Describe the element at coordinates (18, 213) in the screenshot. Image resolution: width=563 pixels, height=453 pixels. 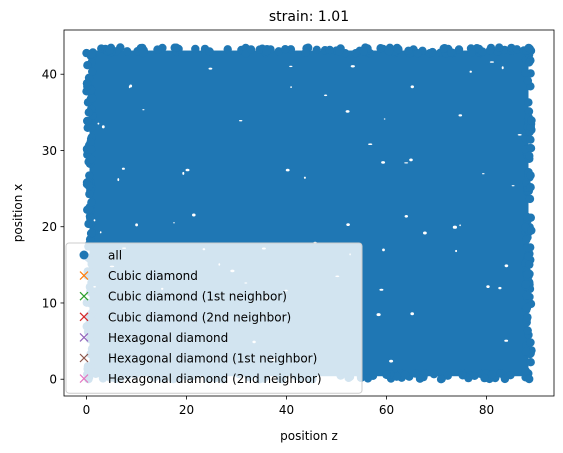
I see `y-axis-label: position x` at that location.